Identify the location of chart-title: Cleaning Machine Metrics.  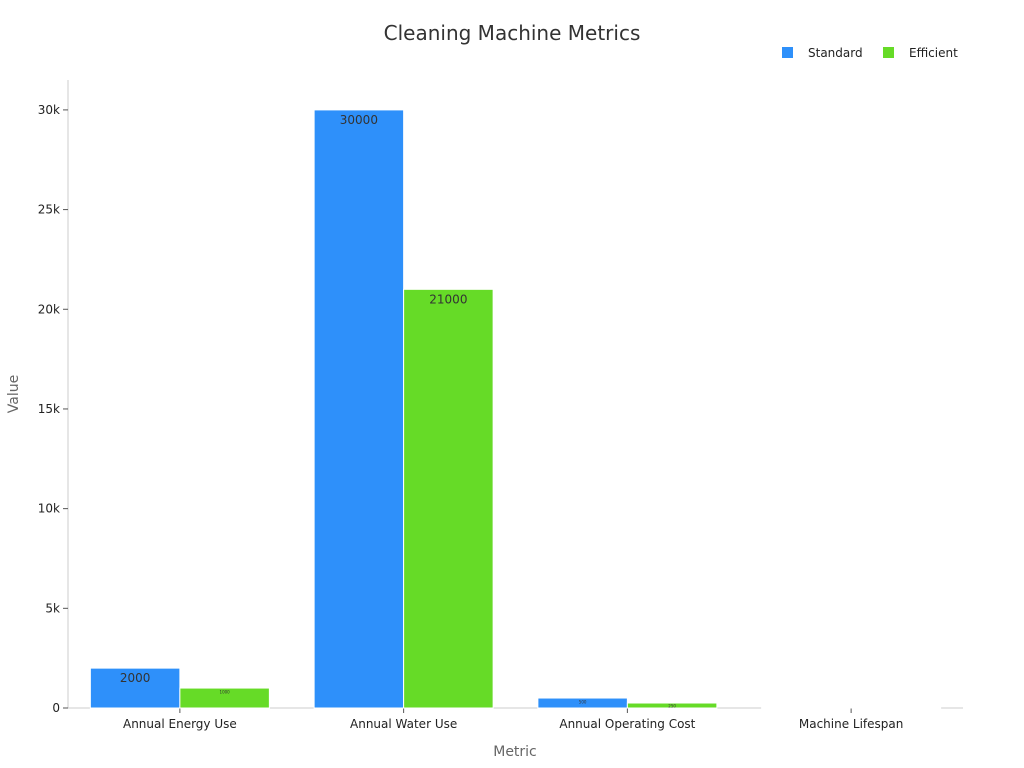
(512, 33).